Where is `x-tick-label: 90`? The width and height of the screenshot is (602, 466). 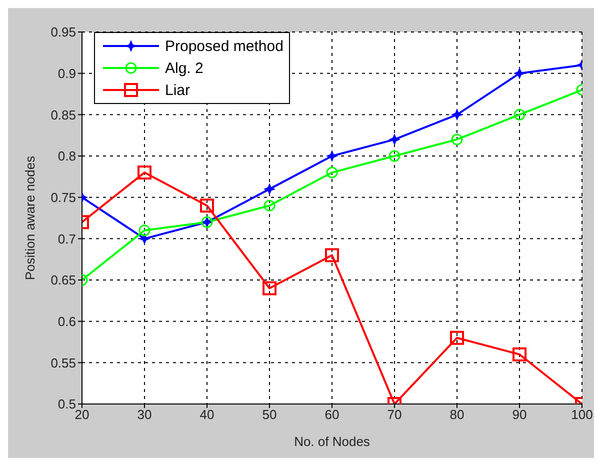 x-tick-label: 90 is located at coordinates (519, 414).